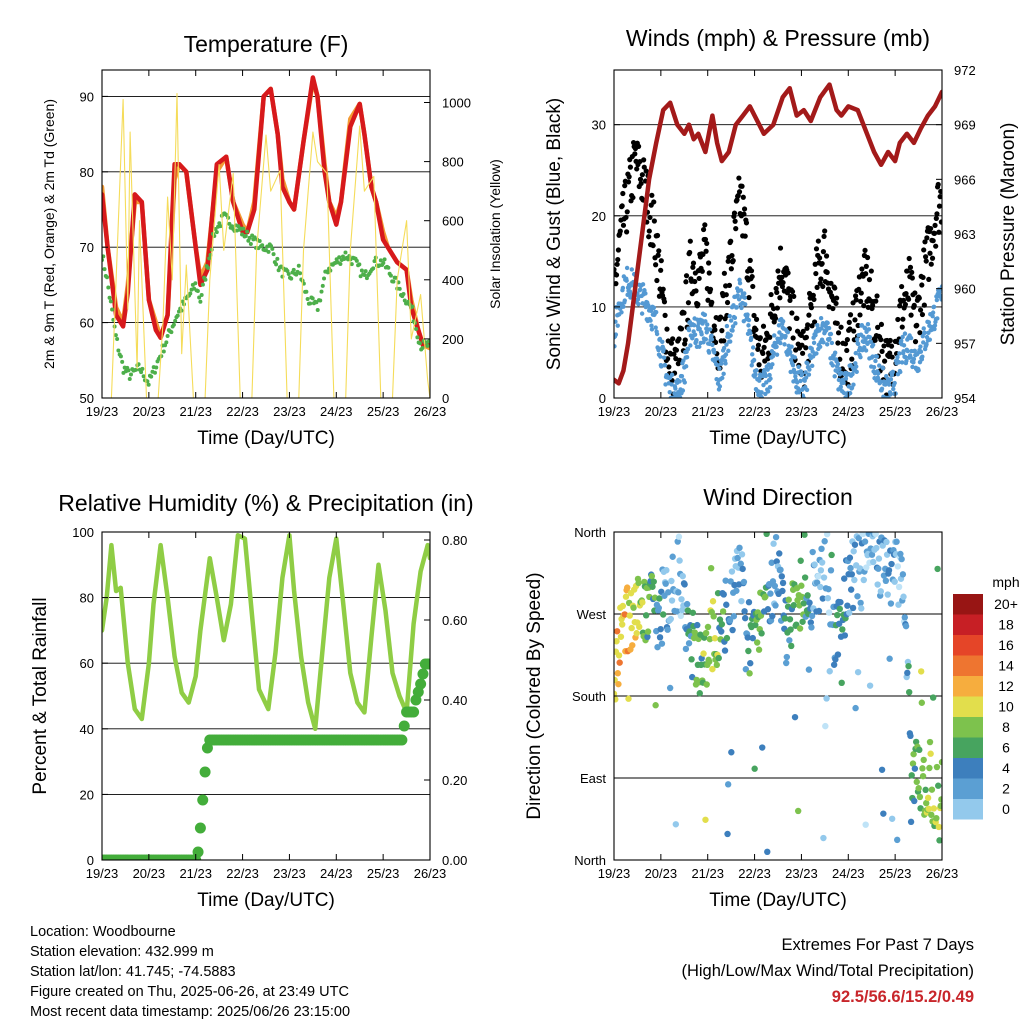 The width and height of the screenshot is (1024, 1024). I want to click on precip-point, so click(427, 664).